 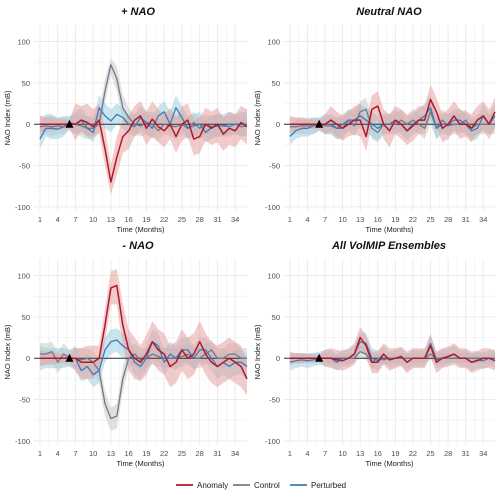 What do you see at coordinates (389, 12) in the screenshot?
I see `panel-title: Neutral NAO` at bounding box center [389, 12].